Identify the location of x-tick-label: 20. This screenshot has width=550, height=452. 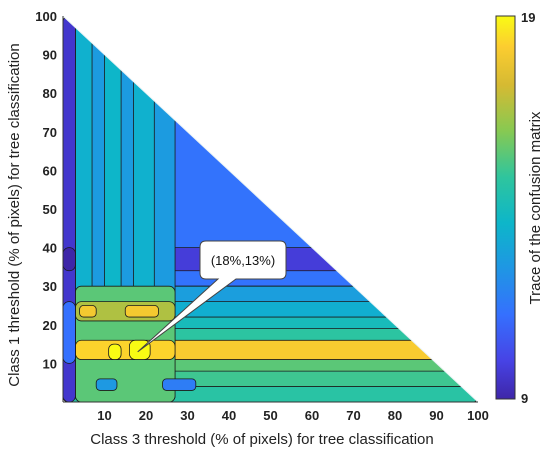
(146, 415).